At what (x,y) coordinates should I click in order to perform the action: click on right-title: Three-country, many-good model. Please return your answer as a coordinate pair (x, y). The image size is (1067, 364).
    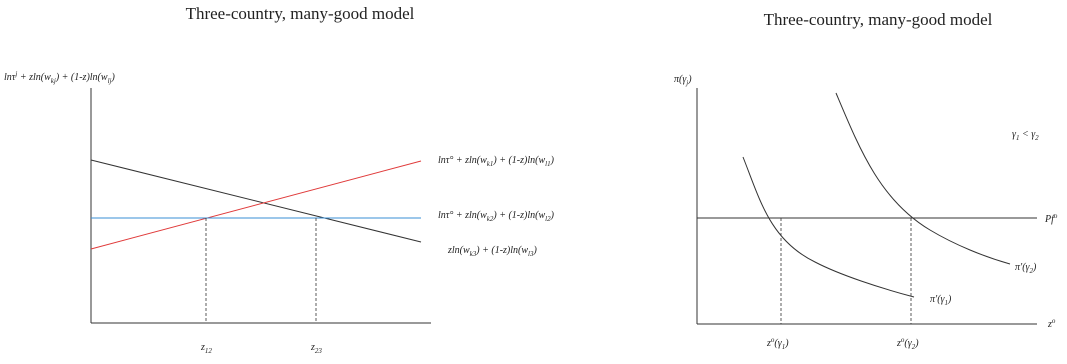
    Looking at the image, I should click on (878, 19).